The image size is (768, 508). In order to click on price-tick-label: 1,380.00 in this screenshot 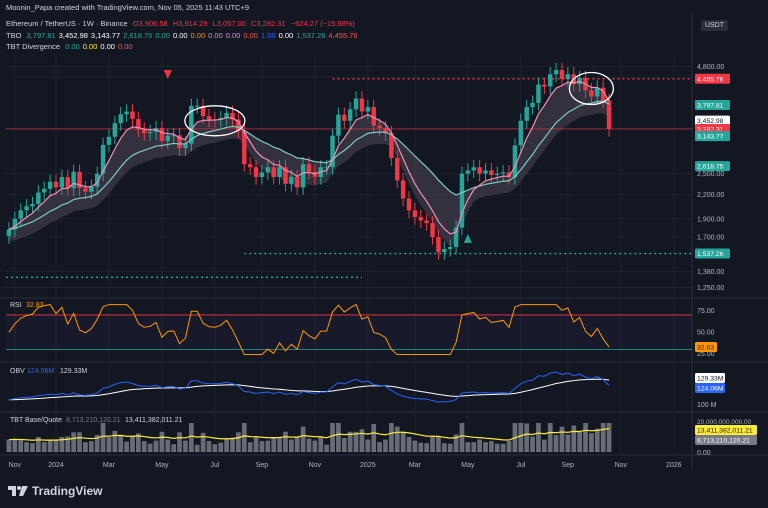, I will do `click(710, 272)`.